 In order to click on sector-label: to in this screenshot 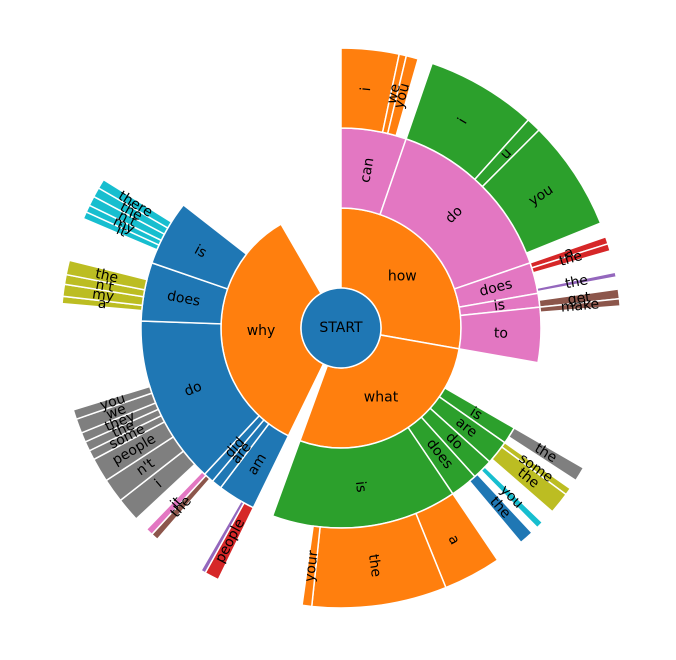, I will do `click(501, 333)`.